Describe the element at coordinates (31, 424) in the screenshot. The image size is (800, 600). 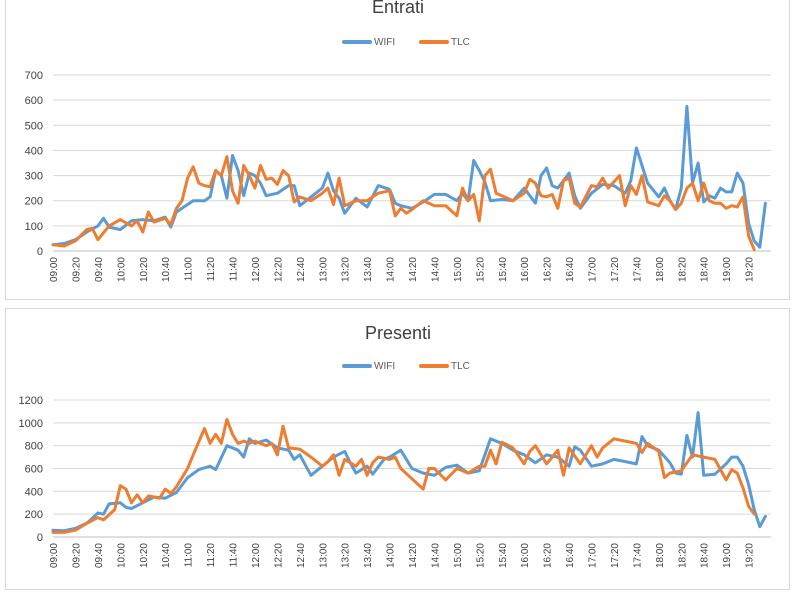
I see `y-tick-label: 1000` at that location.